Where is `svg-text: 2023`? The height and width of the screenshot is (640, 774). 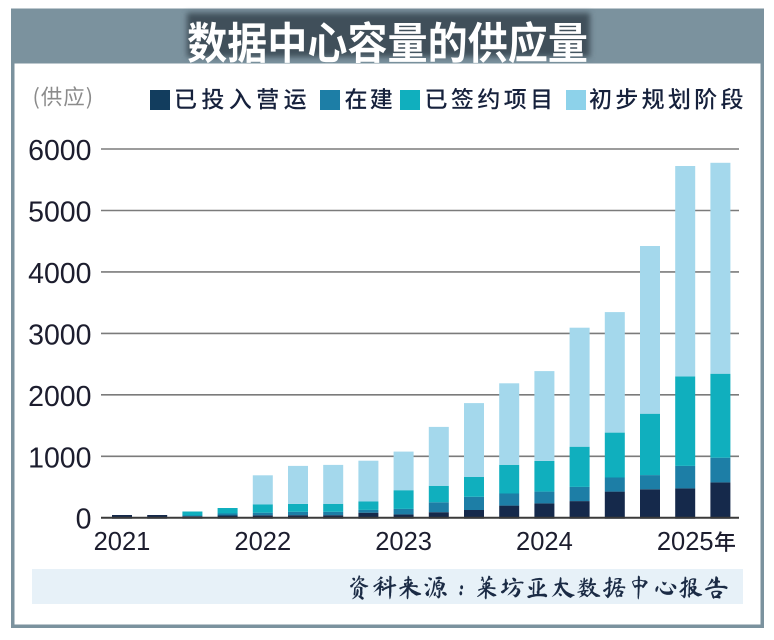
svg-text: 2023 is located at coordinates (403, 542).